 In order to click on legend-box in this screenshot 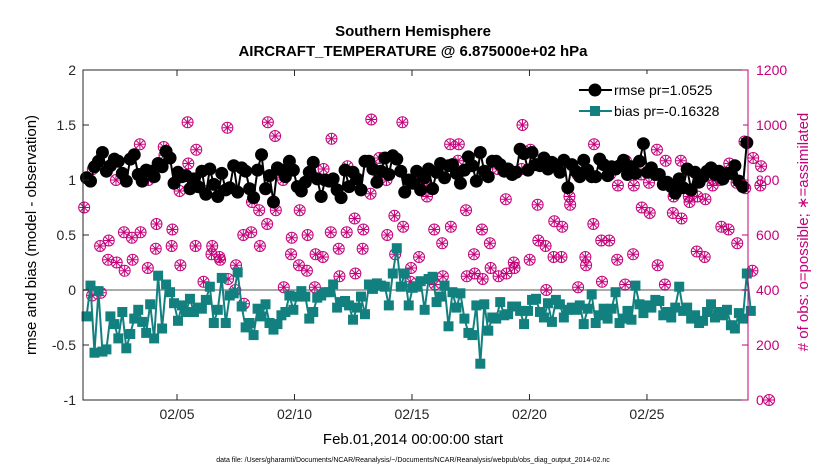, I will do `click(659, 100)`.